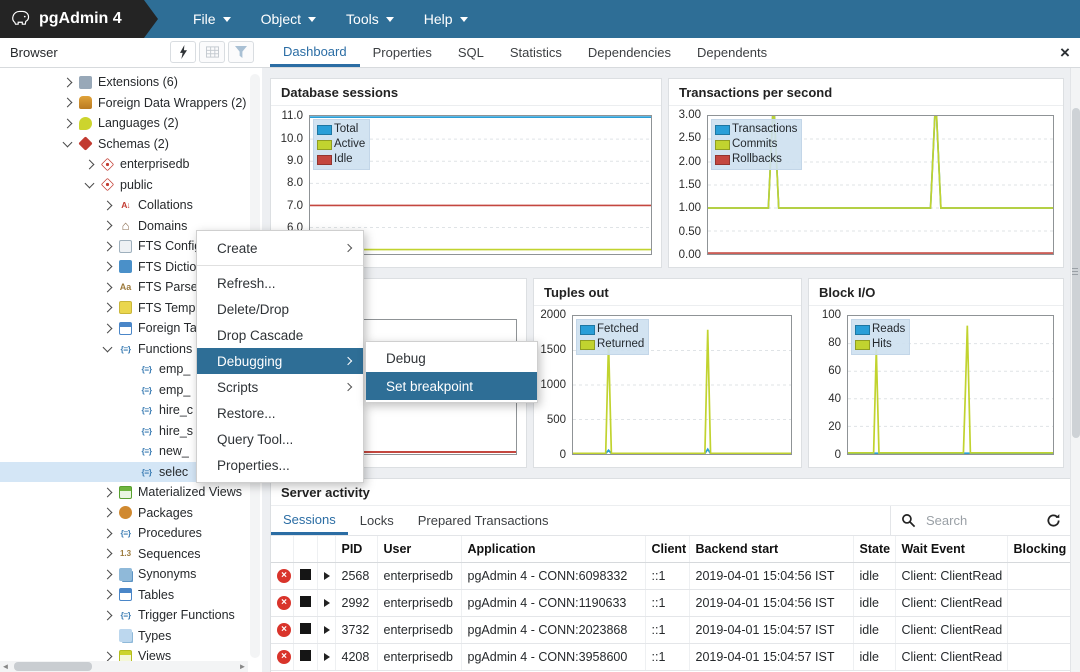 The image size is (1080, 672). I want to click on tab-dependencies: Dependencies, so click(629, 52).